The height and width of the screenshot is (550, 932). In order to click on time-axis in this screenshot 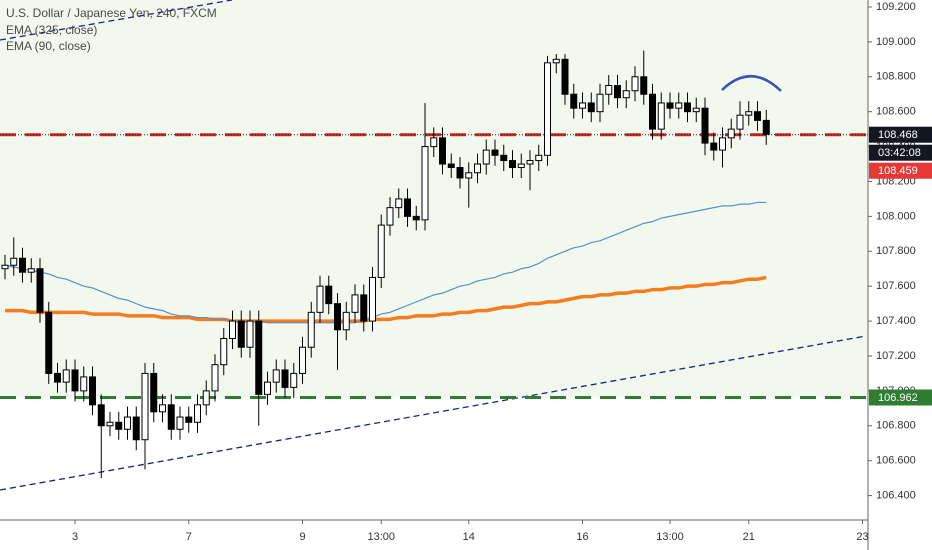, I will do `click(434, 535)`.